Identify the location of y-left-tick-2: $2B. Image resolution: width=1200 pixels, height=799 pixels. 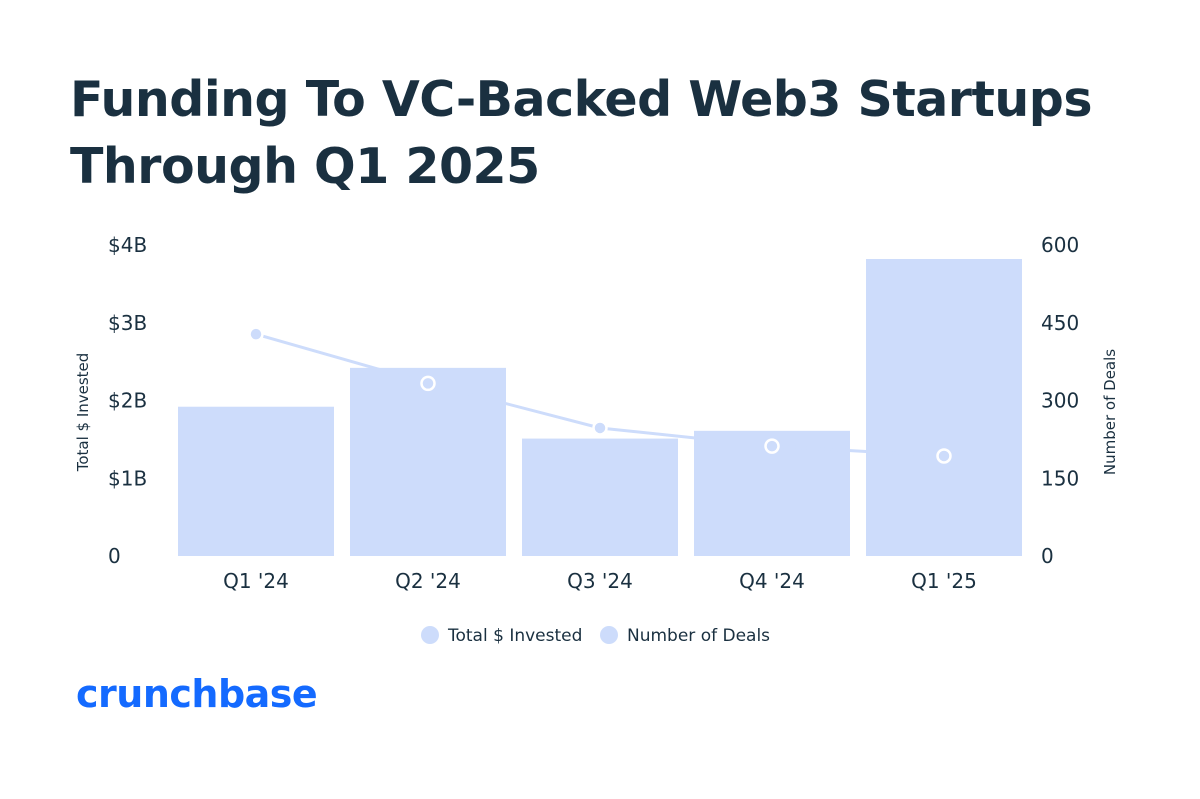
(127, 401).